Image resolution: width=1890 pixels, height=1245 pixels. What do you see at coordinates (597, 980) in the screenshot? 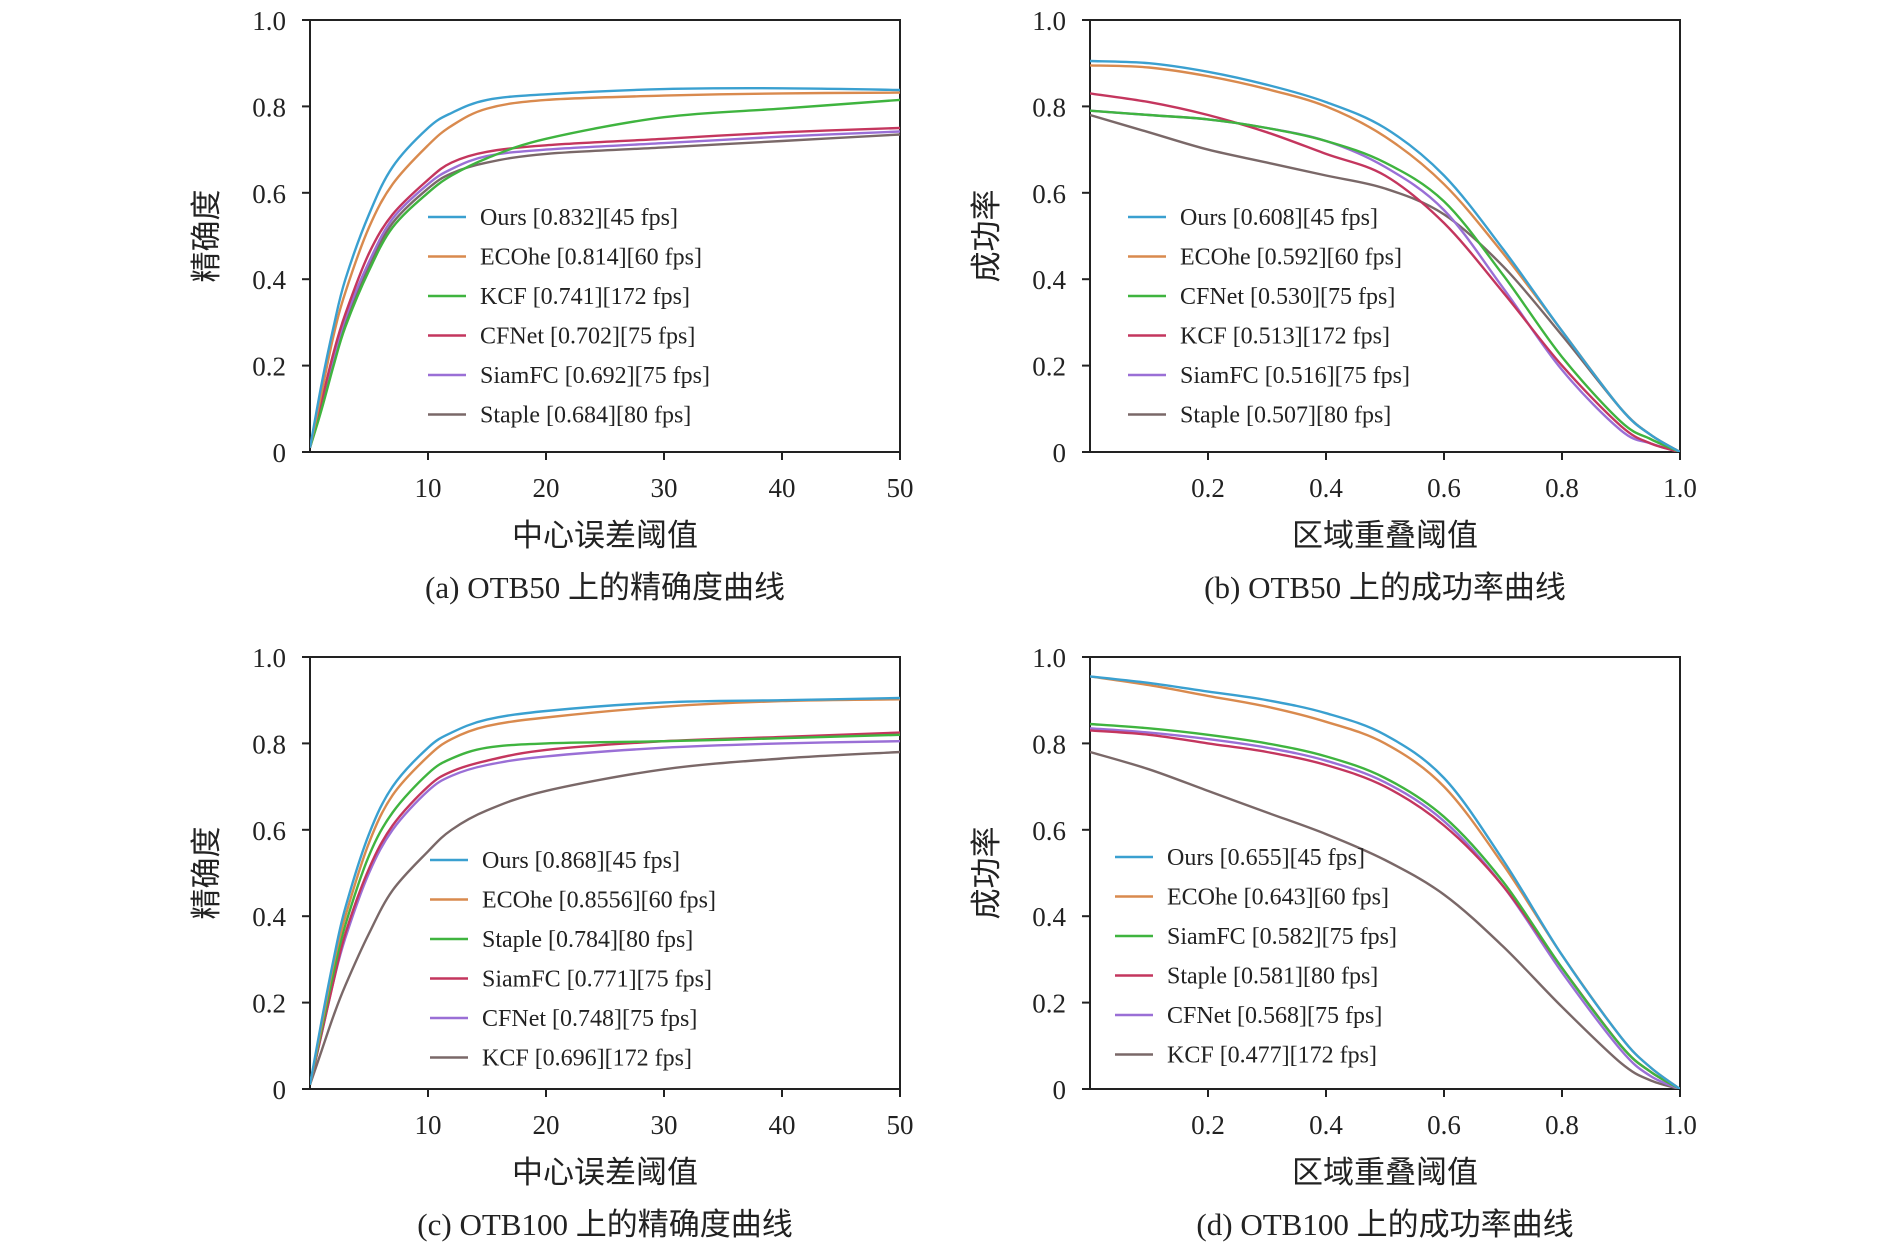
I see `legend-entry: SiamFC [0.771][75 fps]` at bounding box center [597, 980].